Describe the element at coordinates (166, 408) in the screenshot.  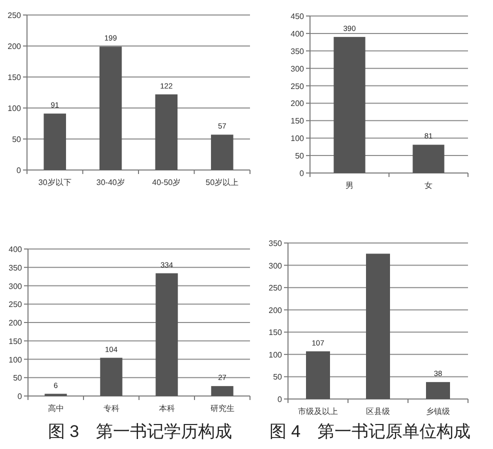
I see `x-tick-label: 本科` at that location.